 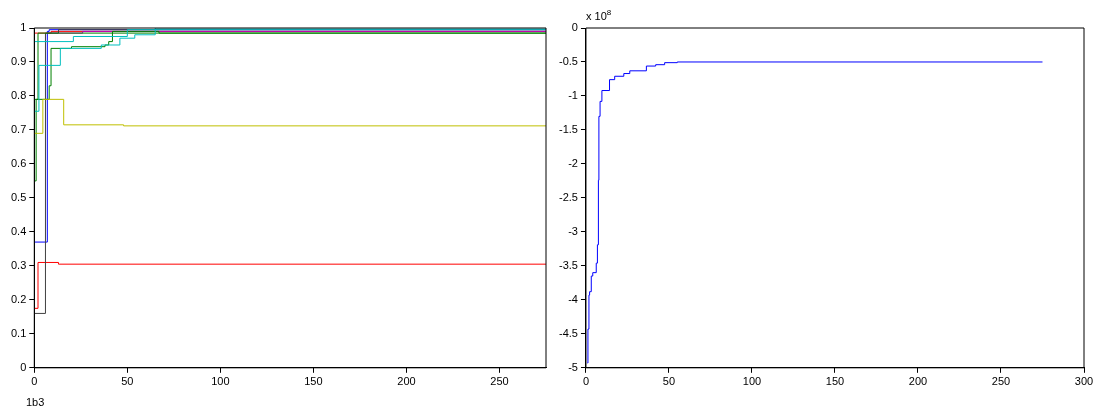 I want to click on y-tick-label: -4, so click(x=573, y=298).